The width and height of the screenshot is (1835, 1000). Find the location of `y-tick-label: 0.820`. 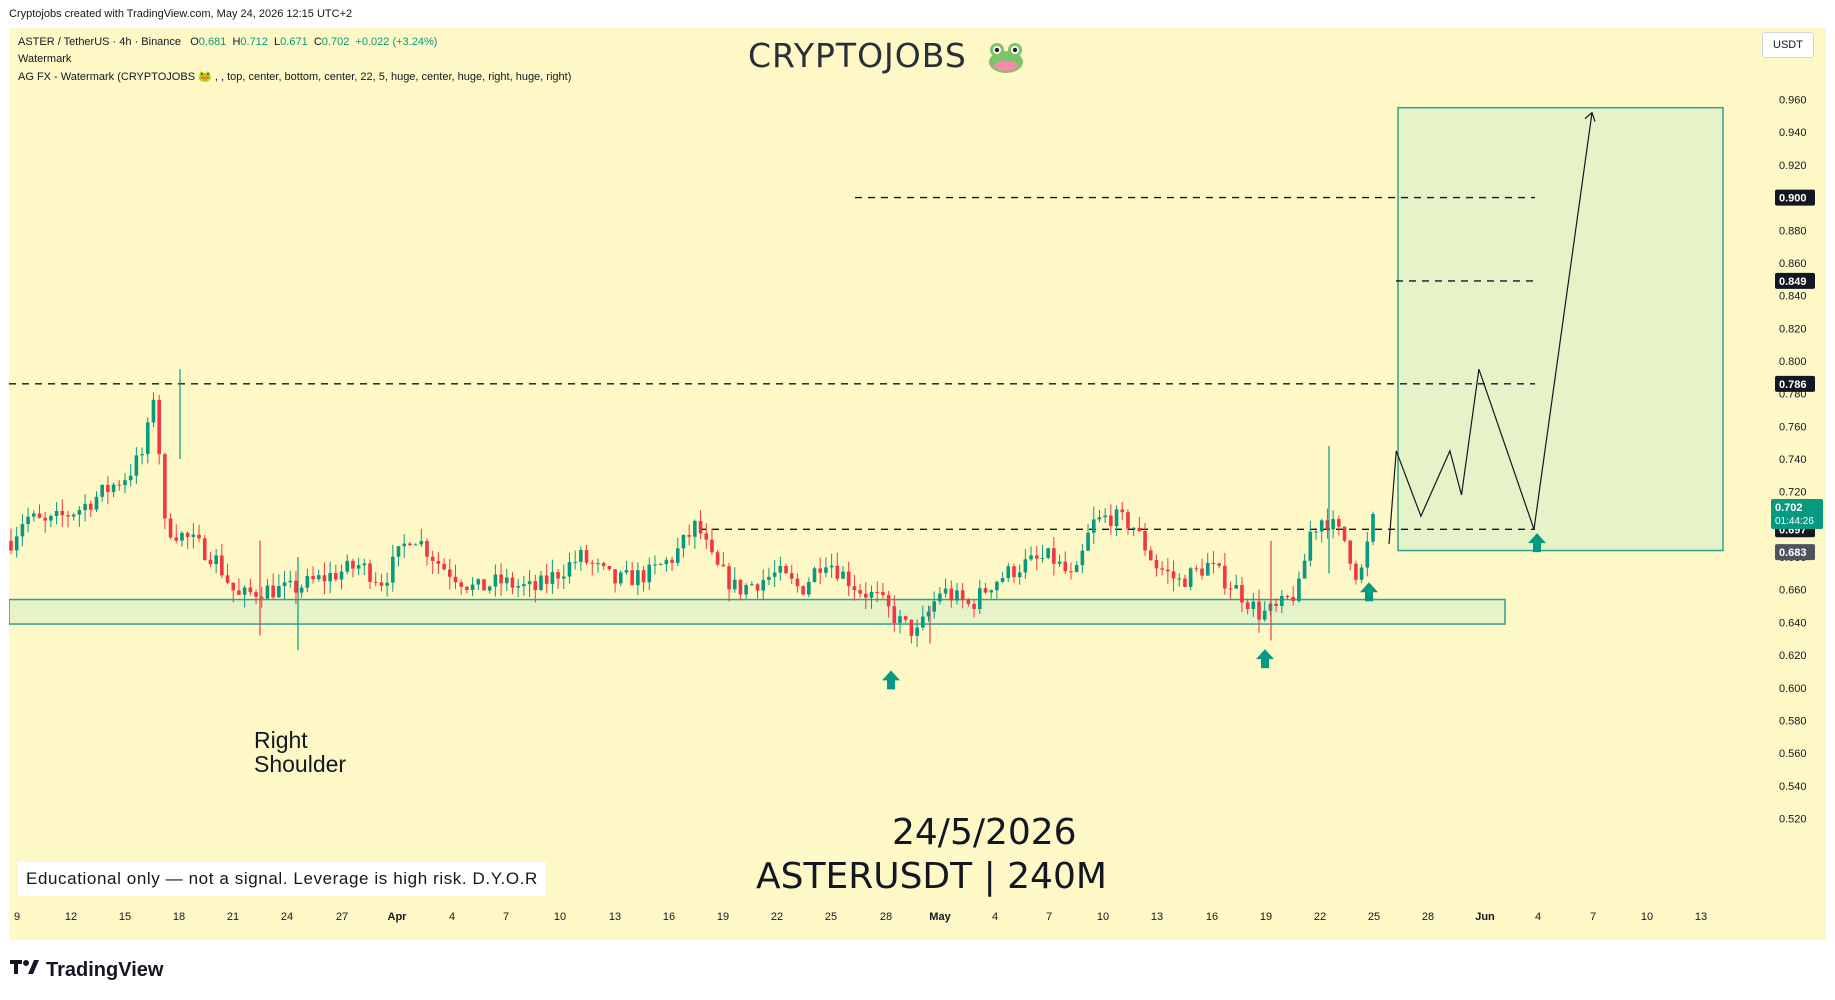

y-tick-label: 0.820 is located at coordinates (1793, 329).